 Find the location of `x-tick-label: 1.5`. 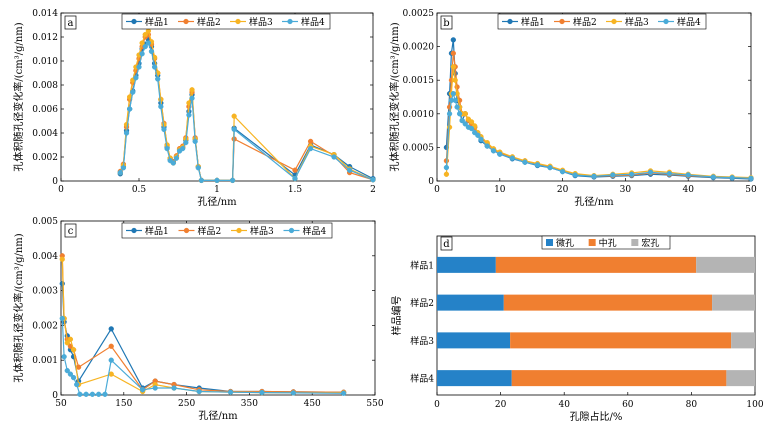

x-tick-label: 1.5 is located at coordinates (295, 190).